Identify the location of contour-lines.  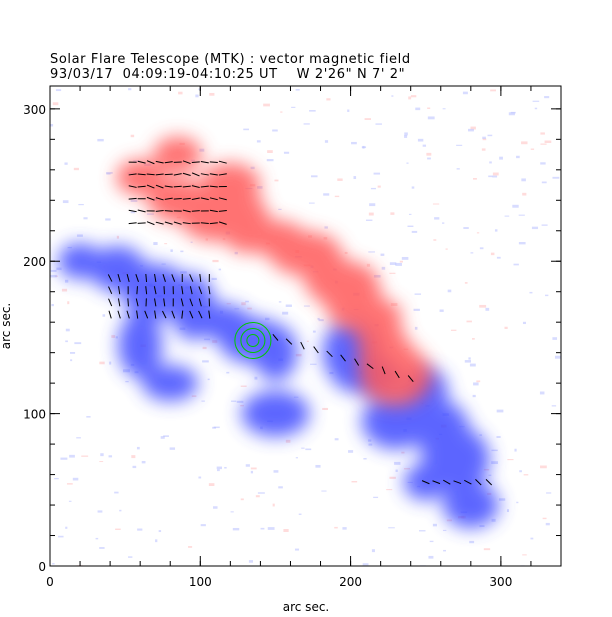
(253, 340).